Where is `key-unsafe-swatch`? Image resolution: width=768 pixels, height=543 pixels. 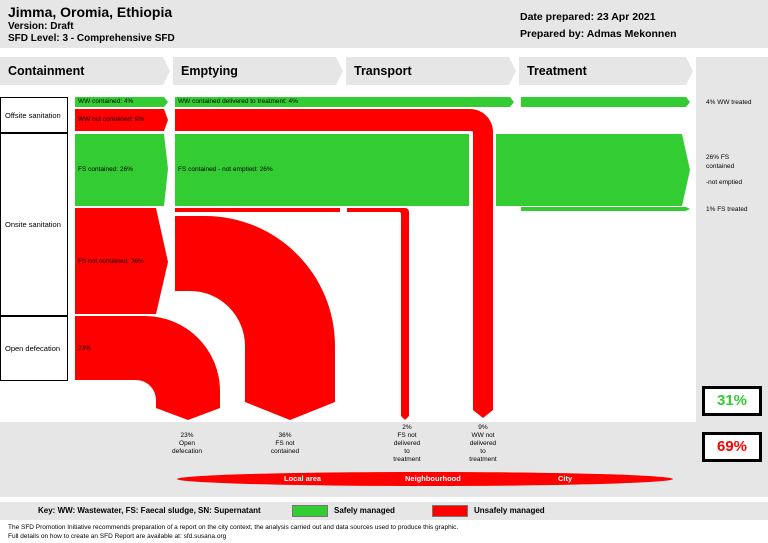 key-unsafe-swatch is located at coordinates (450, 511).